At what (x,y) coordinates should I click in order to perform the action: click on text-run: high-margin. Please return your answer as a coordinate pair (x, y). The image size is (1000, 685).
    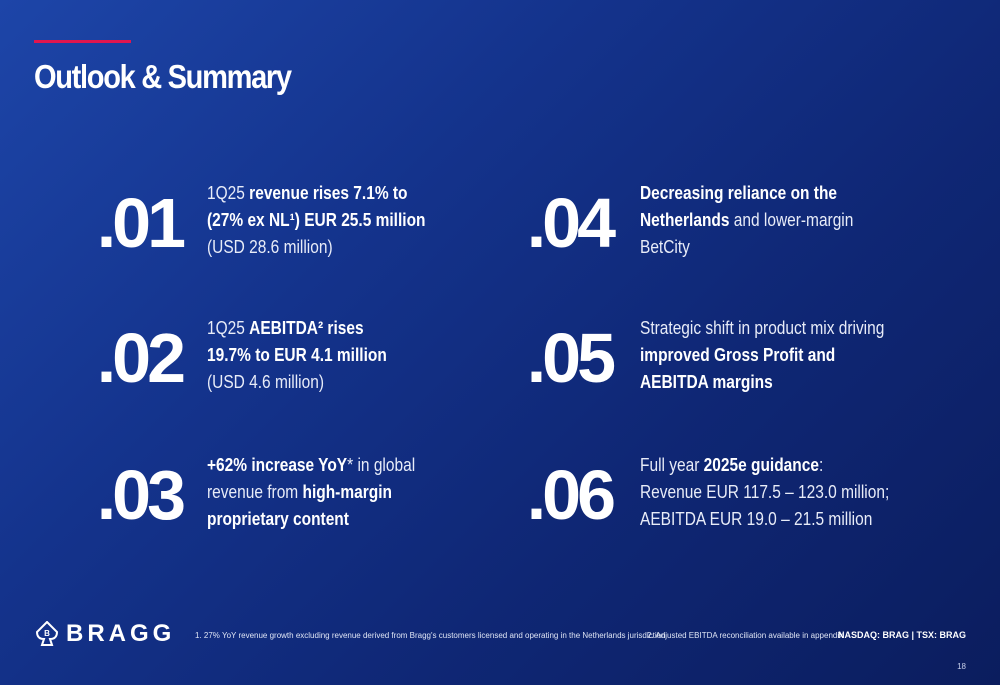
    Looking at the image, I should click on (347, 492).